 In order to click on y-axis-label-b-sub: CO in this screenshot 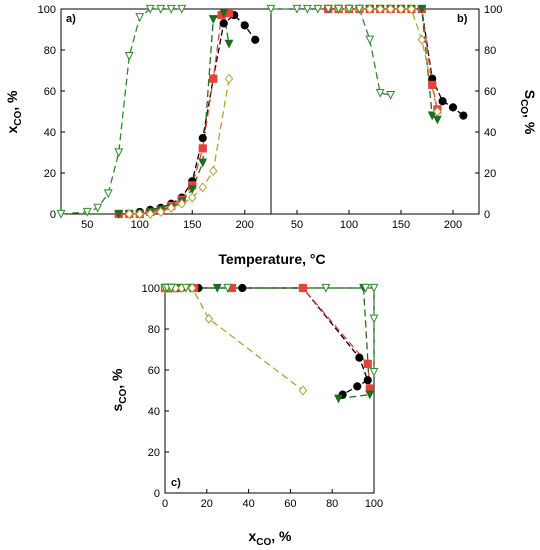, I will do `click(523, 106)`.